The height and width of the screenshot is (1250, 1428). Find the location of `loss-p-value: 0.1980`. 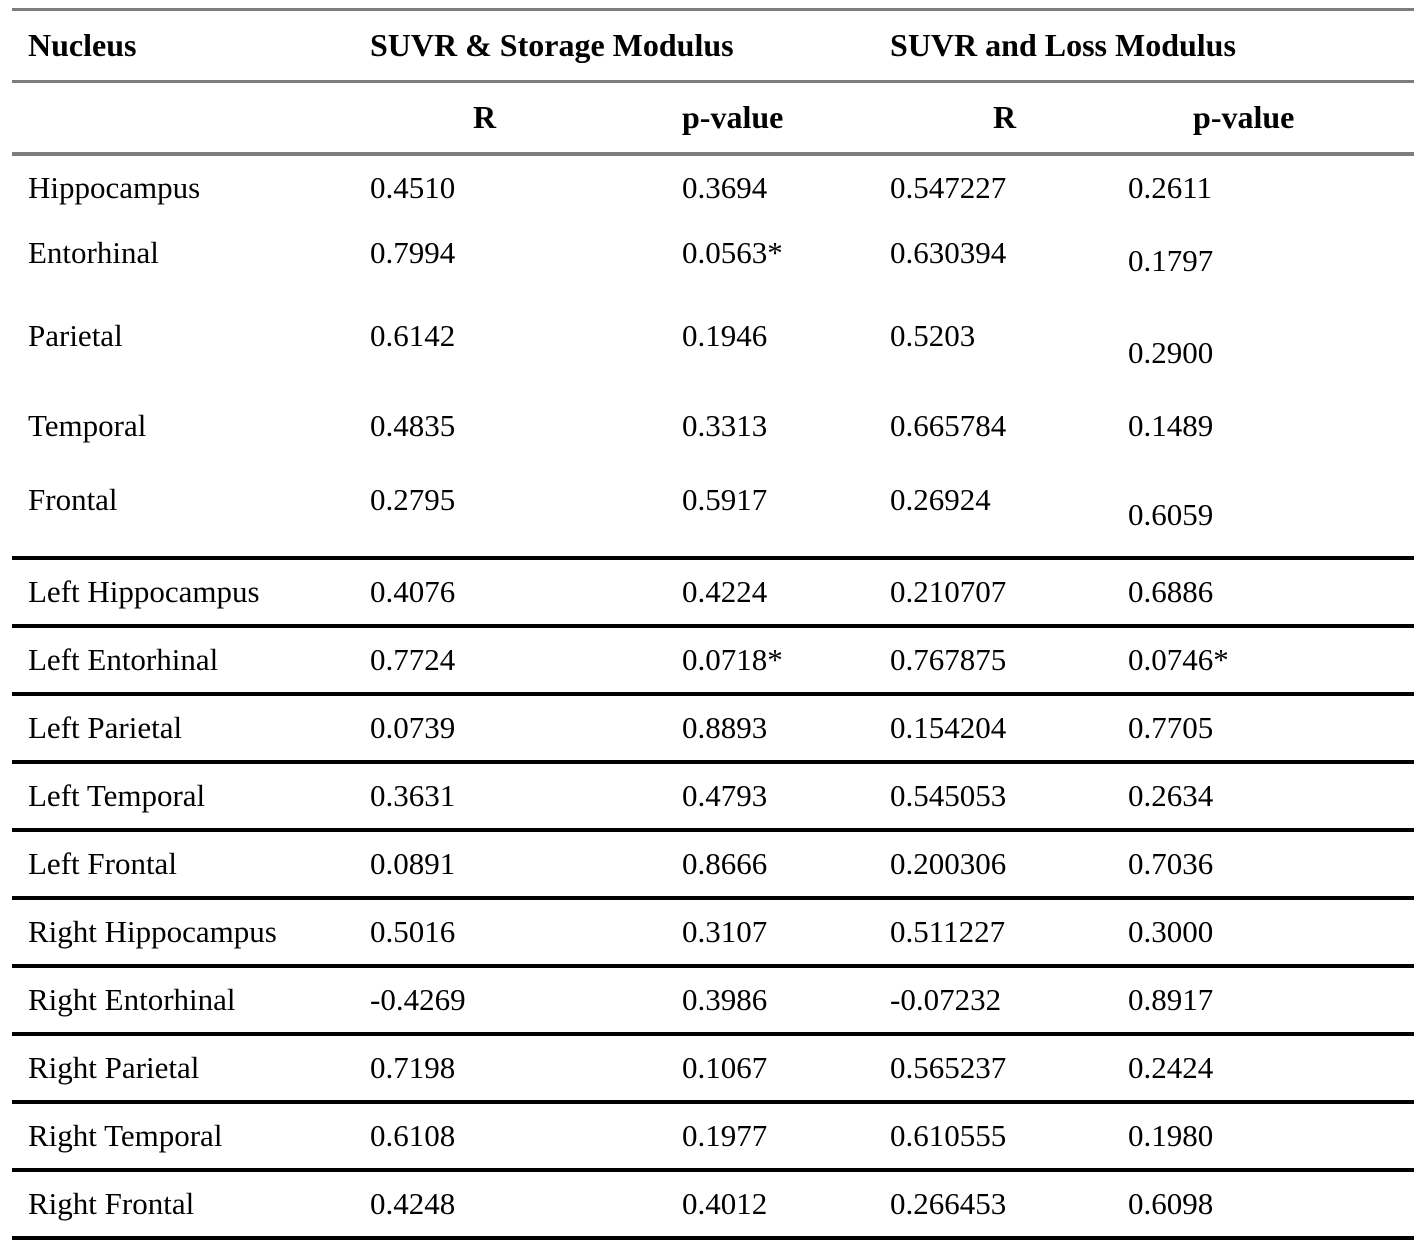

loss-p-value: 0.1980 is located at coordinates (1171, 1135).